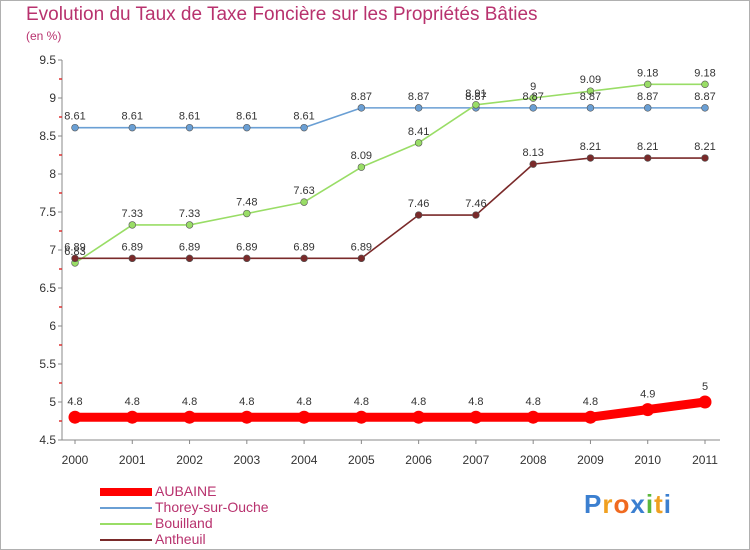  What do you see at coordinates (47, 288) in the screenshot?
I see `y-tick-label: 6.5` at bounding box center [47, 288].